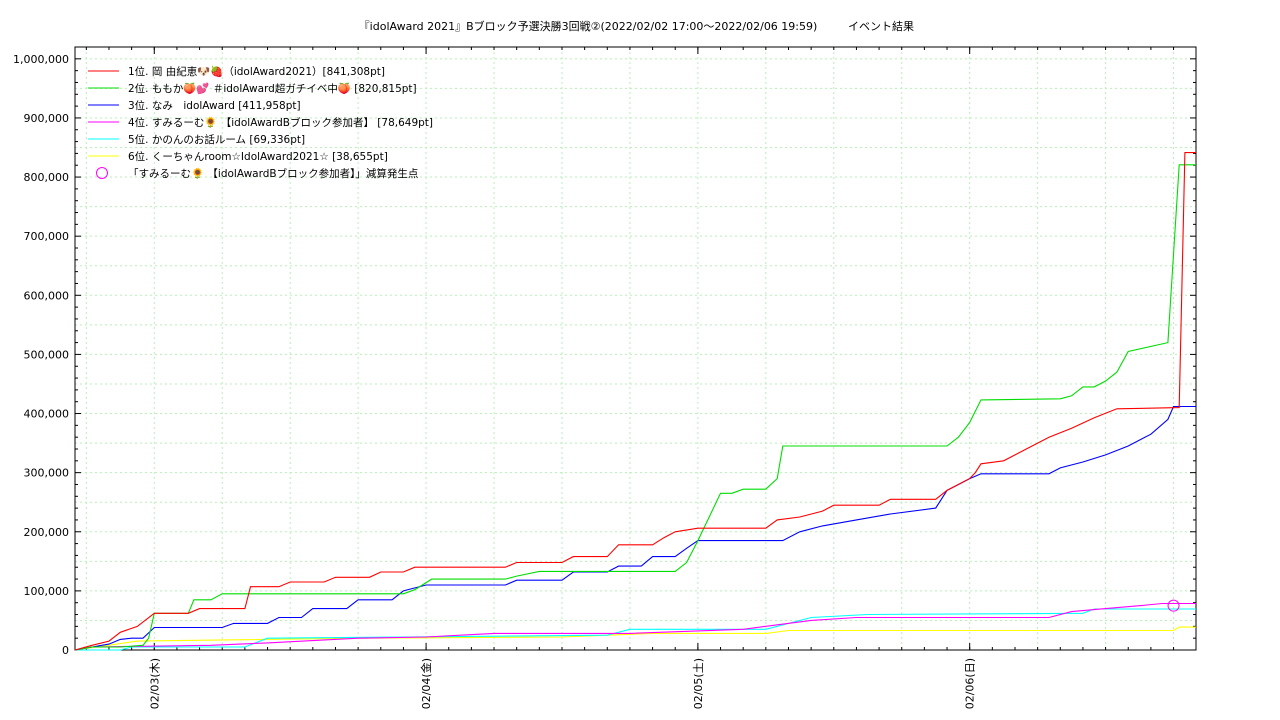 The width and height of the screenshot is (1280, 720). I want to click on legend-label-5: 5位. かのんのお話ルーム [69,336pt], so click(216, 139).